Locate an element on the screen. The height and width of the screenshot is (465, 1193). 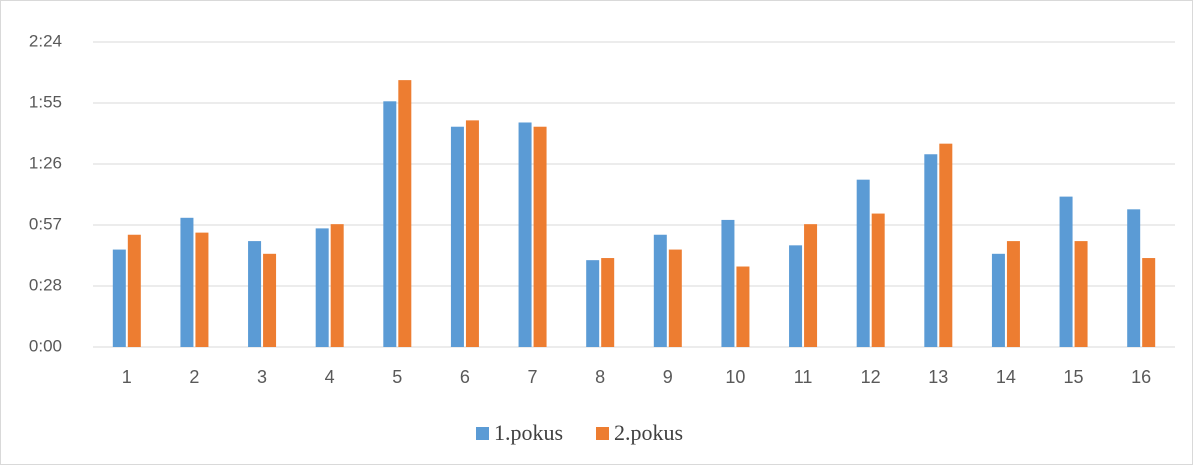
y-tick-label: 0:28 is located at coordinates (45, 284).